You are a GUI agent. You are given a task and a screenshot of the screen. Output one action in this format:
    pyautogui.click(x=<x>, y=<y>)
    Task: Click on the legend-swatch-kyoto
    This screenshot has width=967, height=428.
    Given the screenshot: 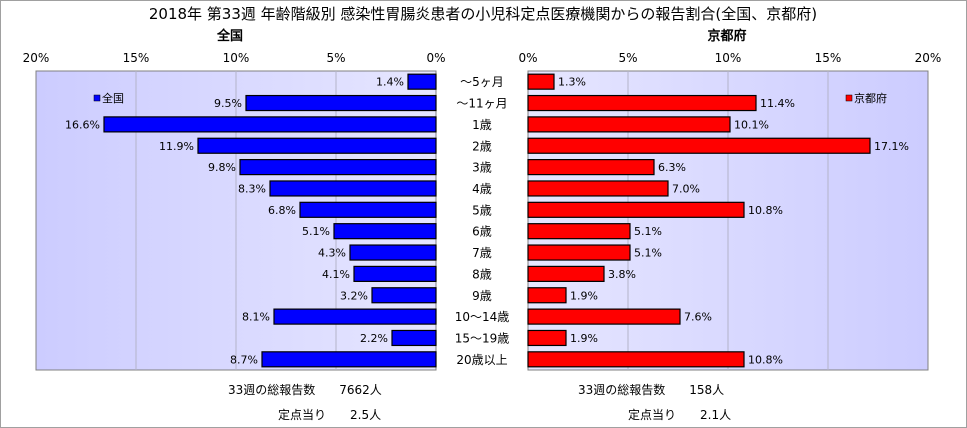 What is the action you would take?
    pyautogui.click(x=849, y=98)
    